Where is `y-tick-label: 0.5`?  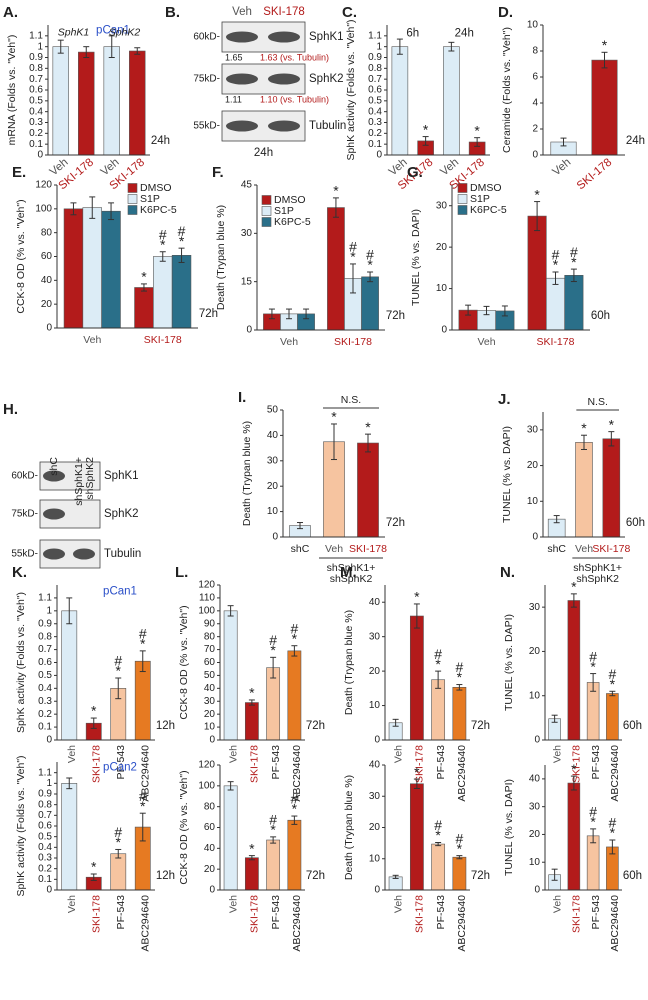
y-tick-label: 0.5 is located at coordinates (45, 836).